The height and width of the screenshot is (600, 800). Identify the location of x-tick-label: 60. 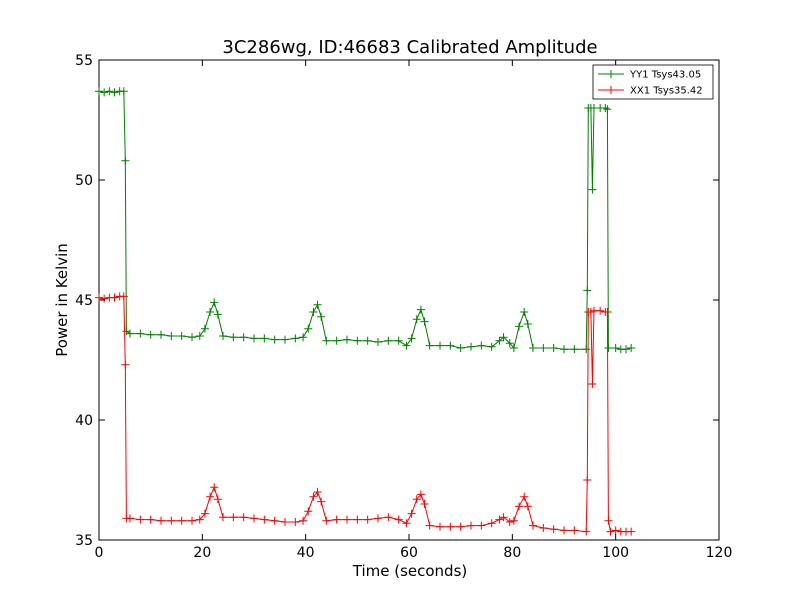
(409, 553).